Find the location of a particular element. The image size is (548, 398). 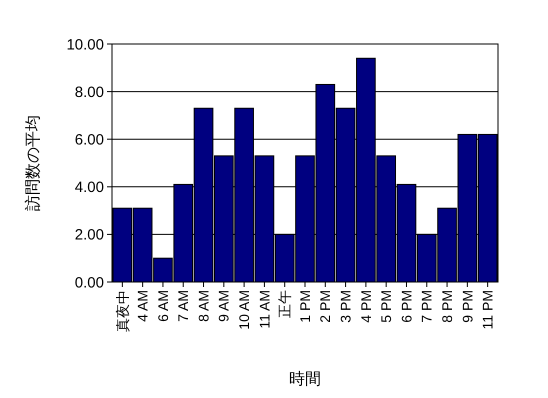

y-tick-label: 8.00 is located at coordinates (89, 92).